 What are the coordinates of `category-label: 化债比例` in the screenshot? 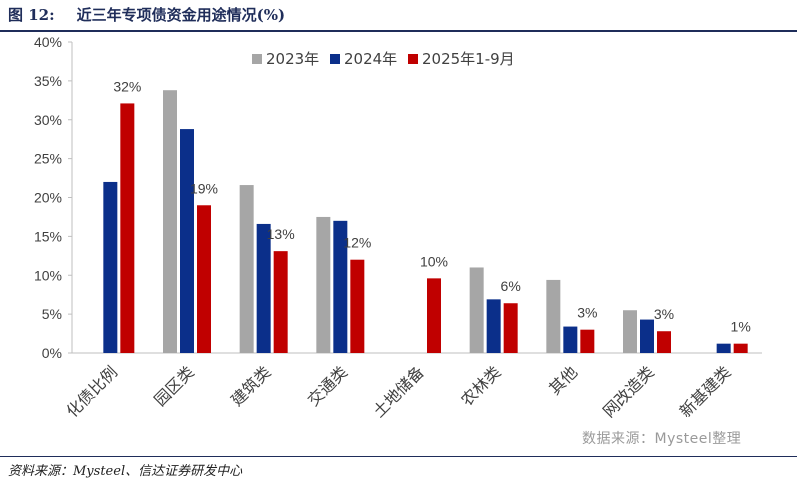 It's located at (91, 391).